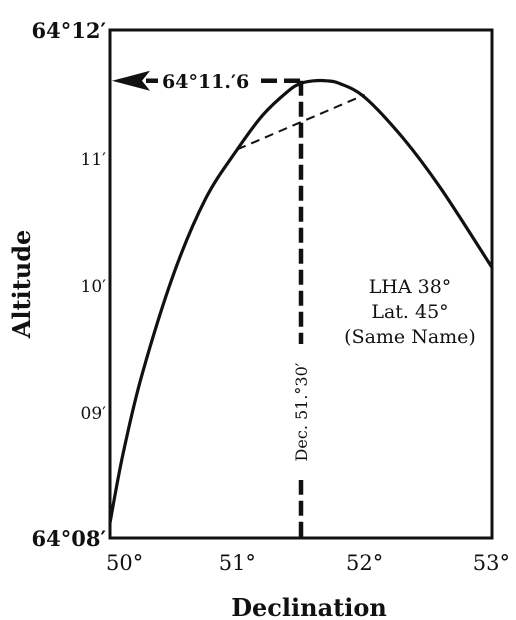 The width and height of the screenshot is (516, 620). Describe the element at coordinates (309, 606) in the screenshot. I see `x-axis-title: Declination` at that location.